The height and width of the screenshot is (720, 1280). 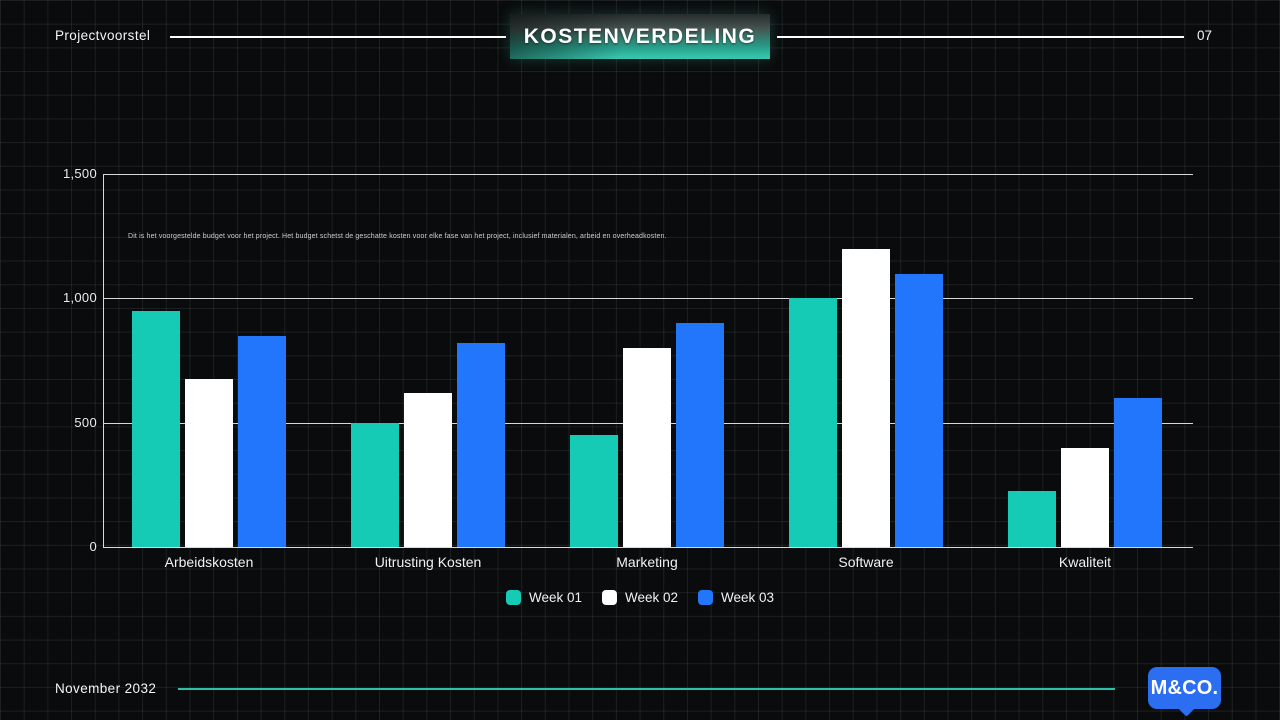 I want to click on y-tick-label: 1,500, so click(x=79, y=173).